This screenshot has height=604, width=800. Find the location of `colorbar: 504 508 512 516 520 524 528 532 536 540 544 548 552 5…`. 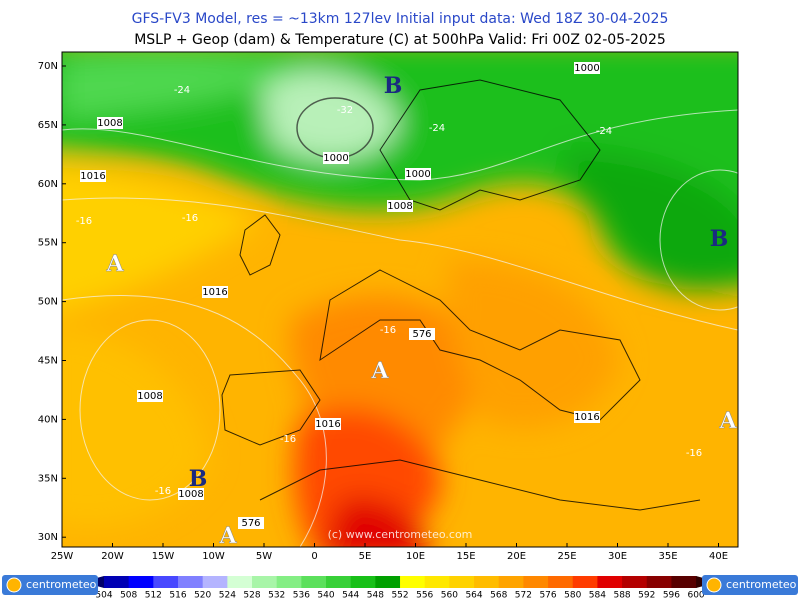

colorbar: 504 508 512 516 520 524 528 532 536 540 544 548 552 5… is located at coordinates (400, 588).